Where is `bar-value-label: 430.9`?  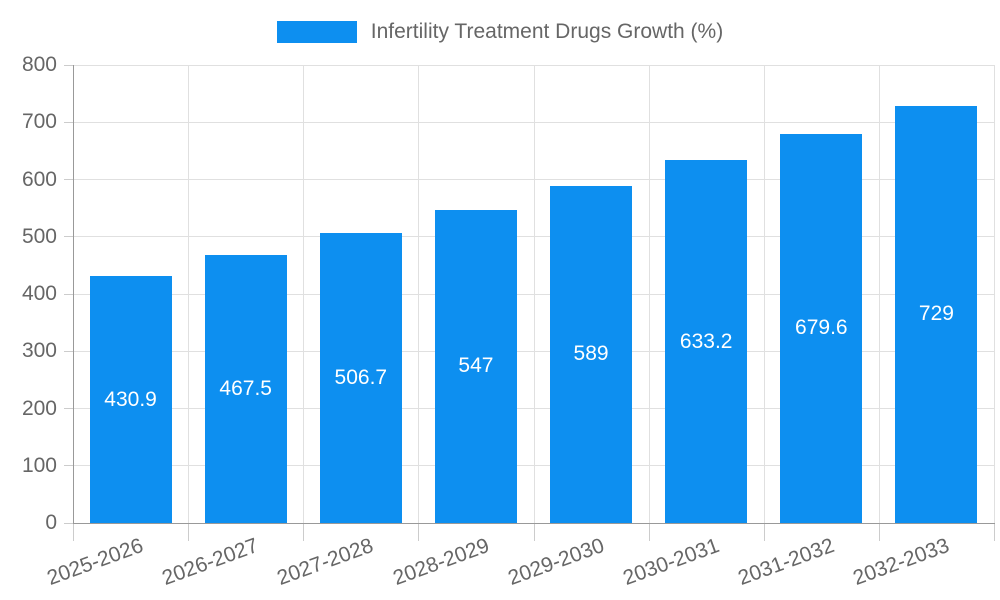 bar-value-label: 430.9 is located at coordinates (130, 399).